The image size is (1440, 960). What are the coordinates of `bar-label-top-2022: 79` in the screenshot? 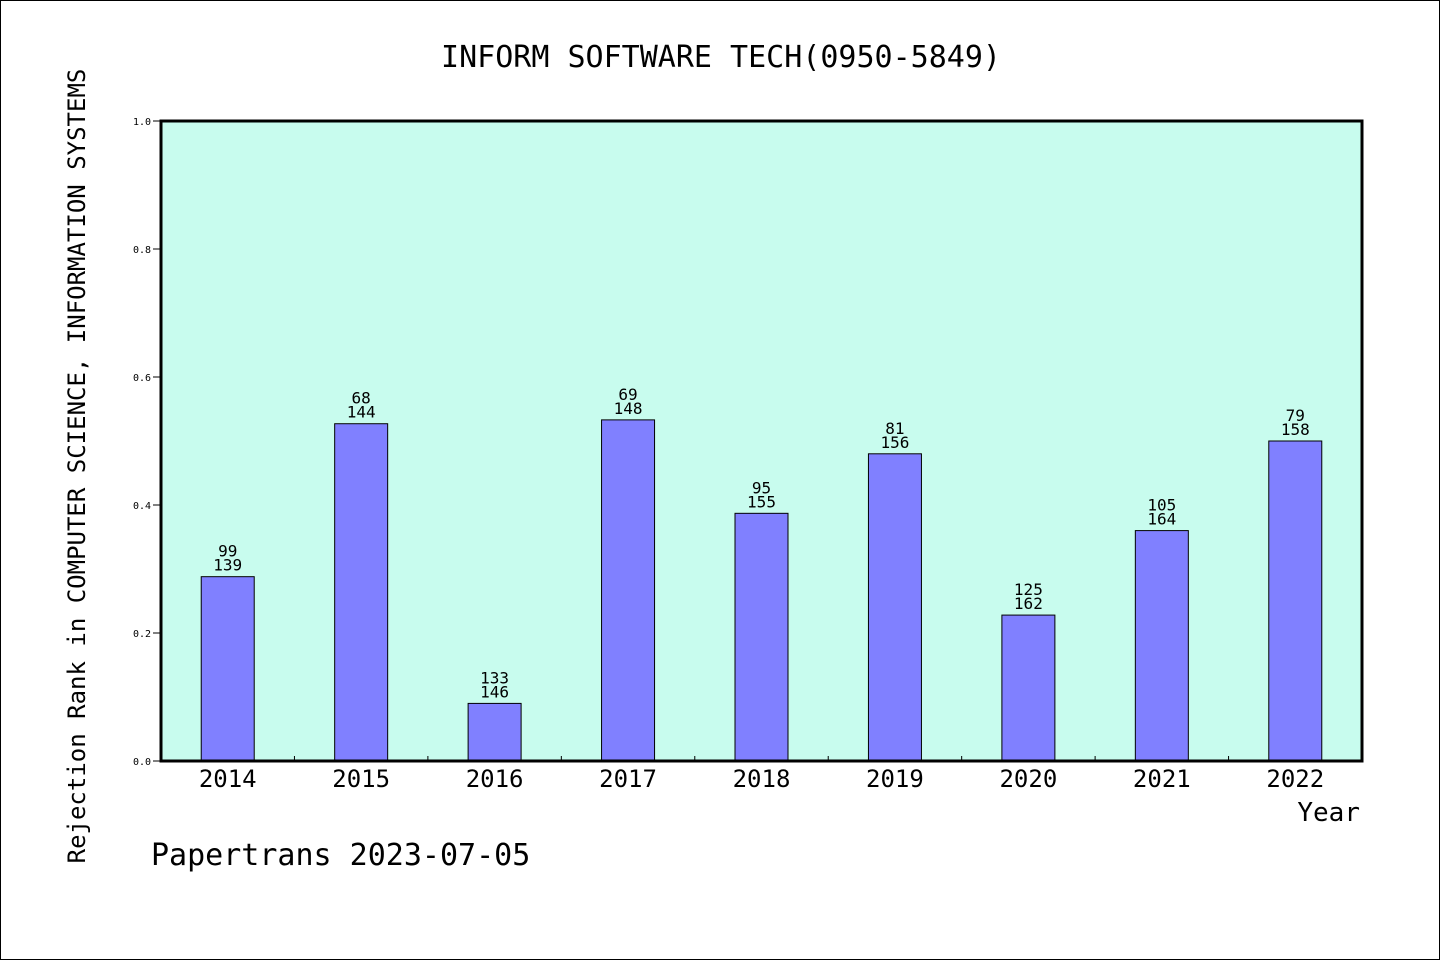 It's located at (1295, 415).